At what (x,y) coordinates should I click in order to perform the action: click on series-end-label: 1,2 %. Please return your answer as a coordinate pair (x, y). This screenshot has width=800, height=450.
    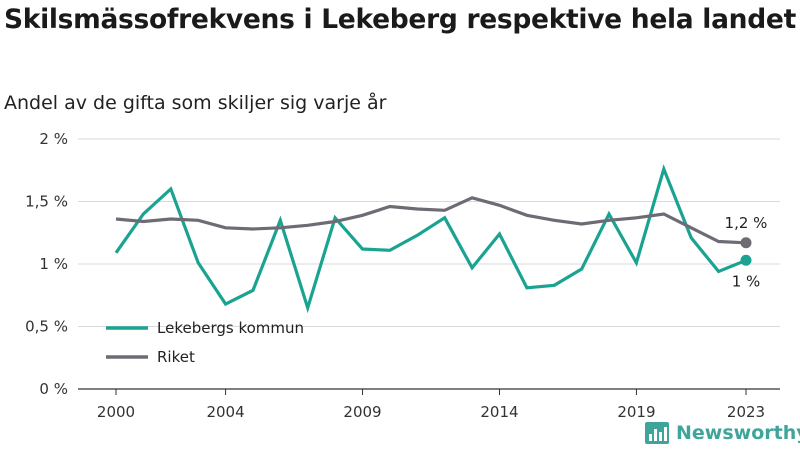
    Looking at the image, I should click on (746, 223).